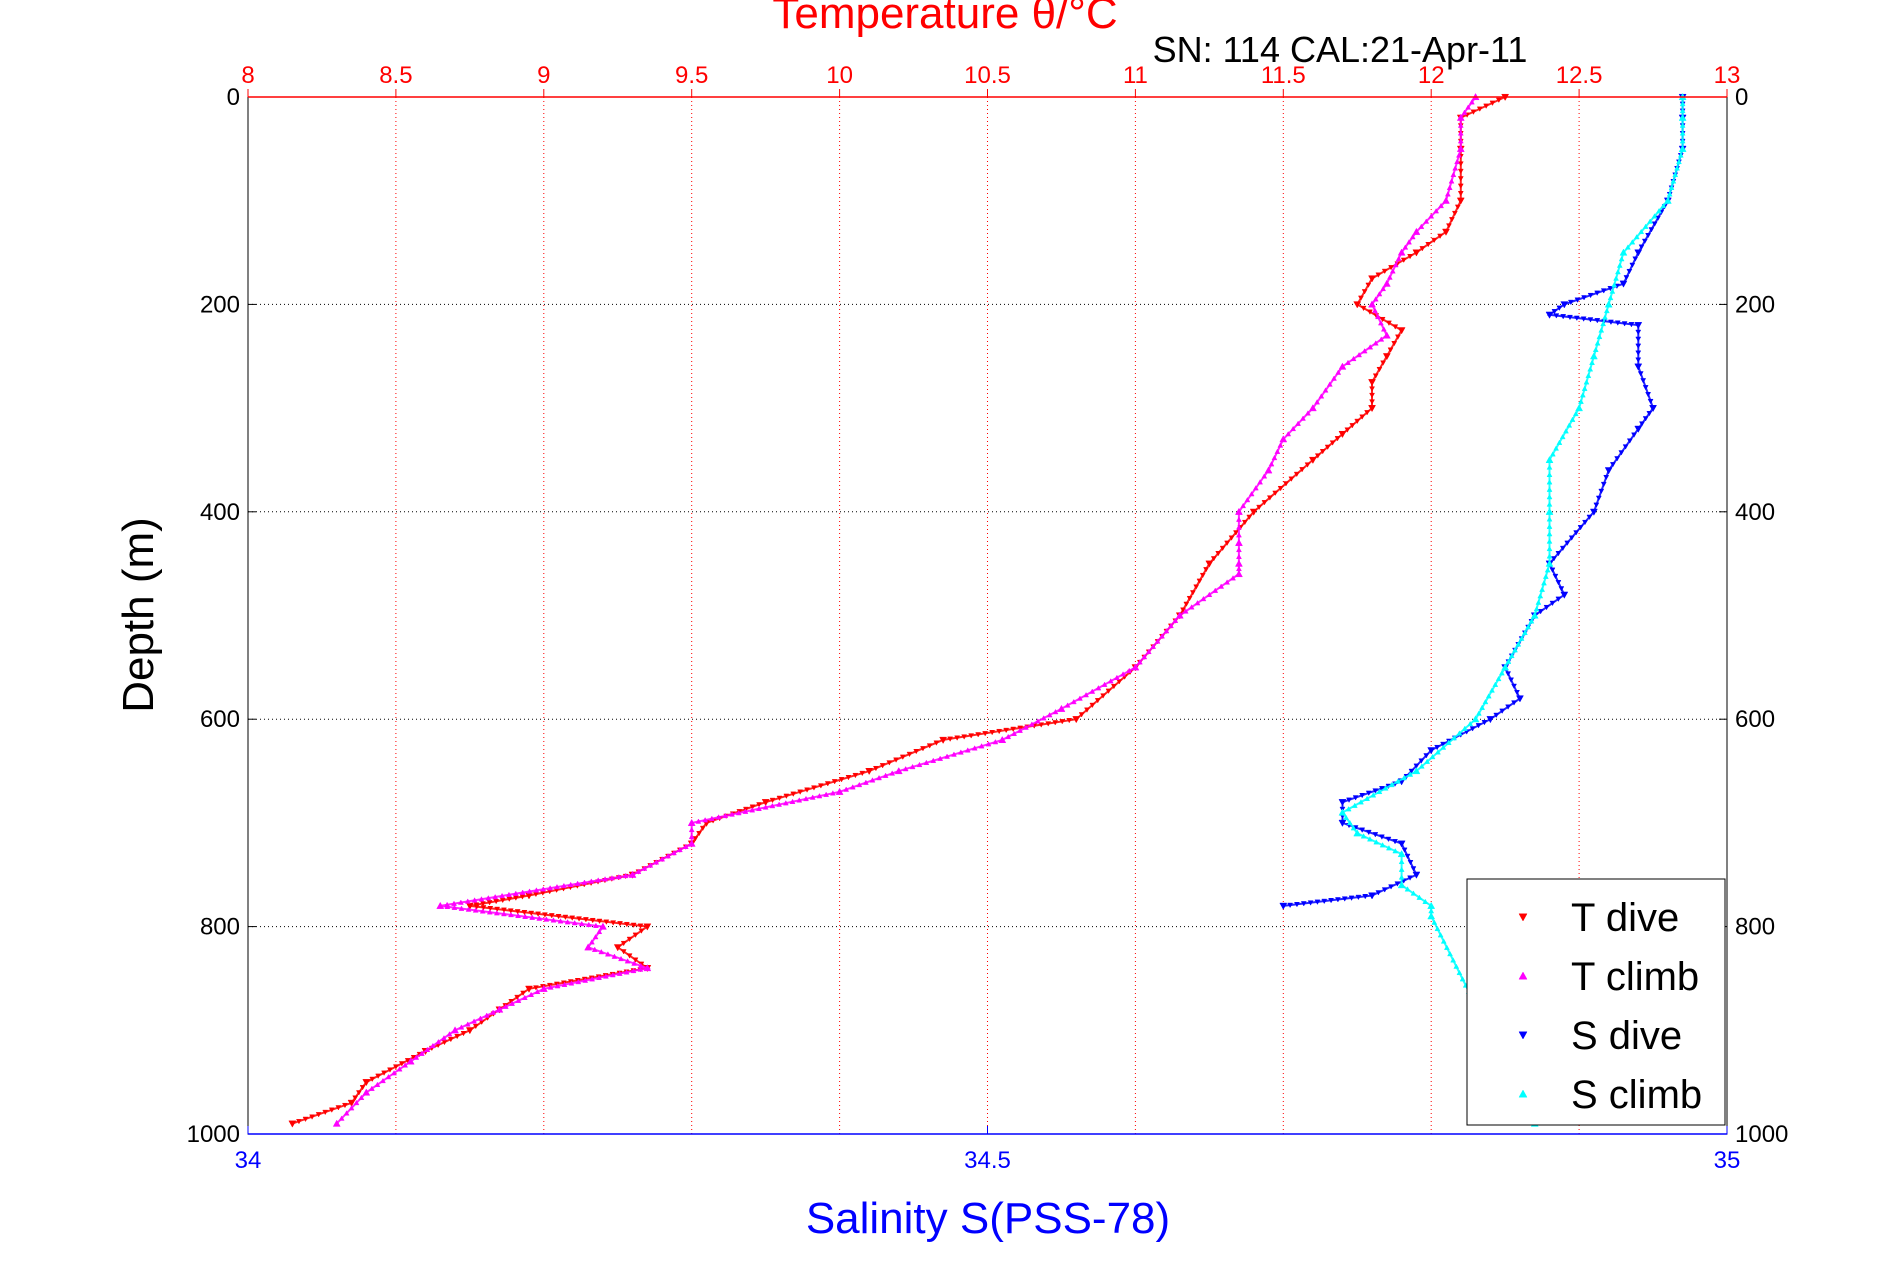  I want to click on depth-tick-label-left: 200, so click(220, 304).